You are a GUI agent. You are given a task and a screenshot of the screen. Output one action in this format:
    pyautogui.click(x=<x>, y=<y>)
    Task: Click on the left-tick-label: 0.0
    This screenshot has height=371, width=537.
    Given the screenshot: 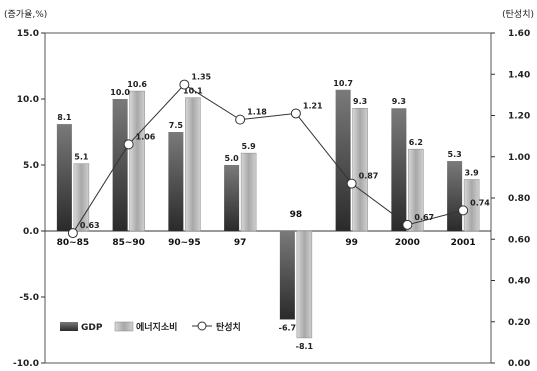 What is the action you would take?
    pyautogui.click(x=31, y=232)
    